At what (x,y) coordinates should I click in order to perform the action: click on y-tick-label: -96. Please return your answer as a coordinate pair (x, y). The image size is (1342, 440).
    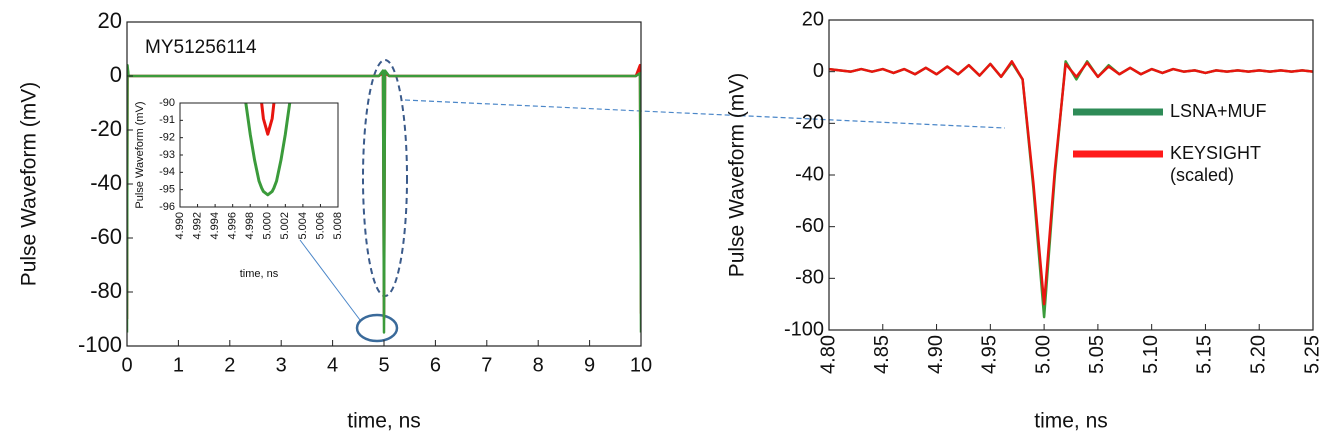
    Looking at the image, I should click on (167, 207).